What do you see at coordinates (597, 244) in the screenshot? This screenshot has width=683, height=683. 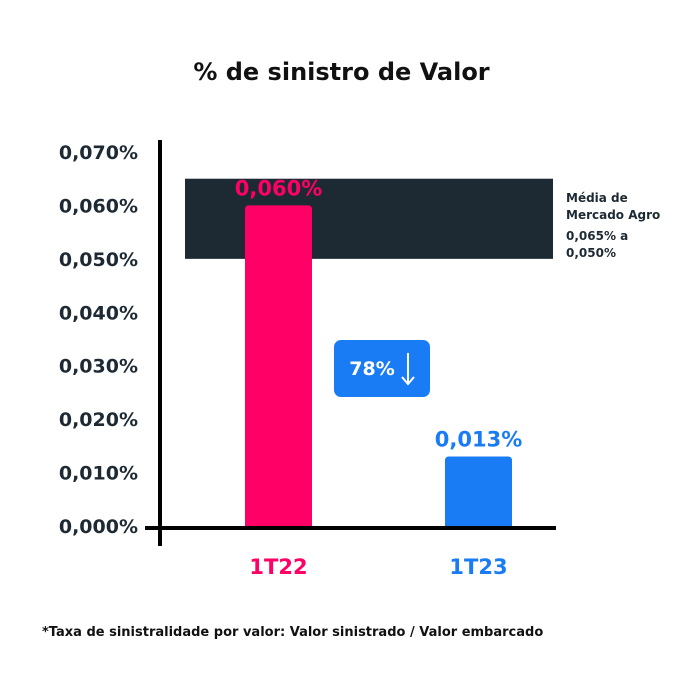 I see `band-range-label: 0,065% a 0,050%` at bounding box center [597, 244].